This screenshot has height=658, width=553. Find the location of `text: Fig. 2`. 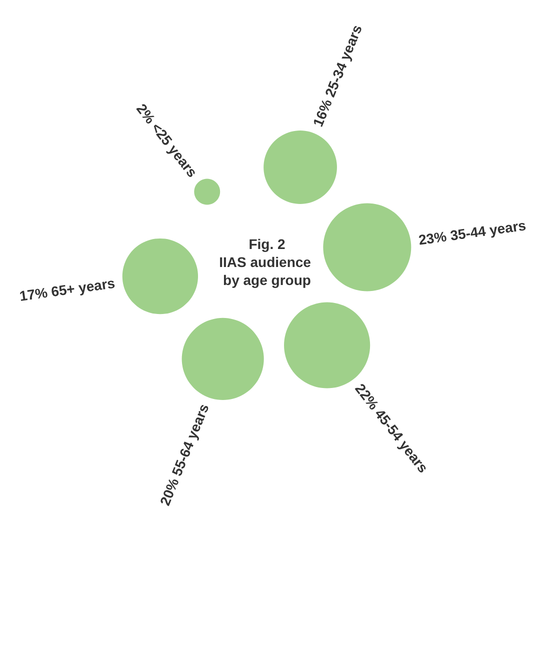

text: Fig. 2 is located at coordinates (267, 244).